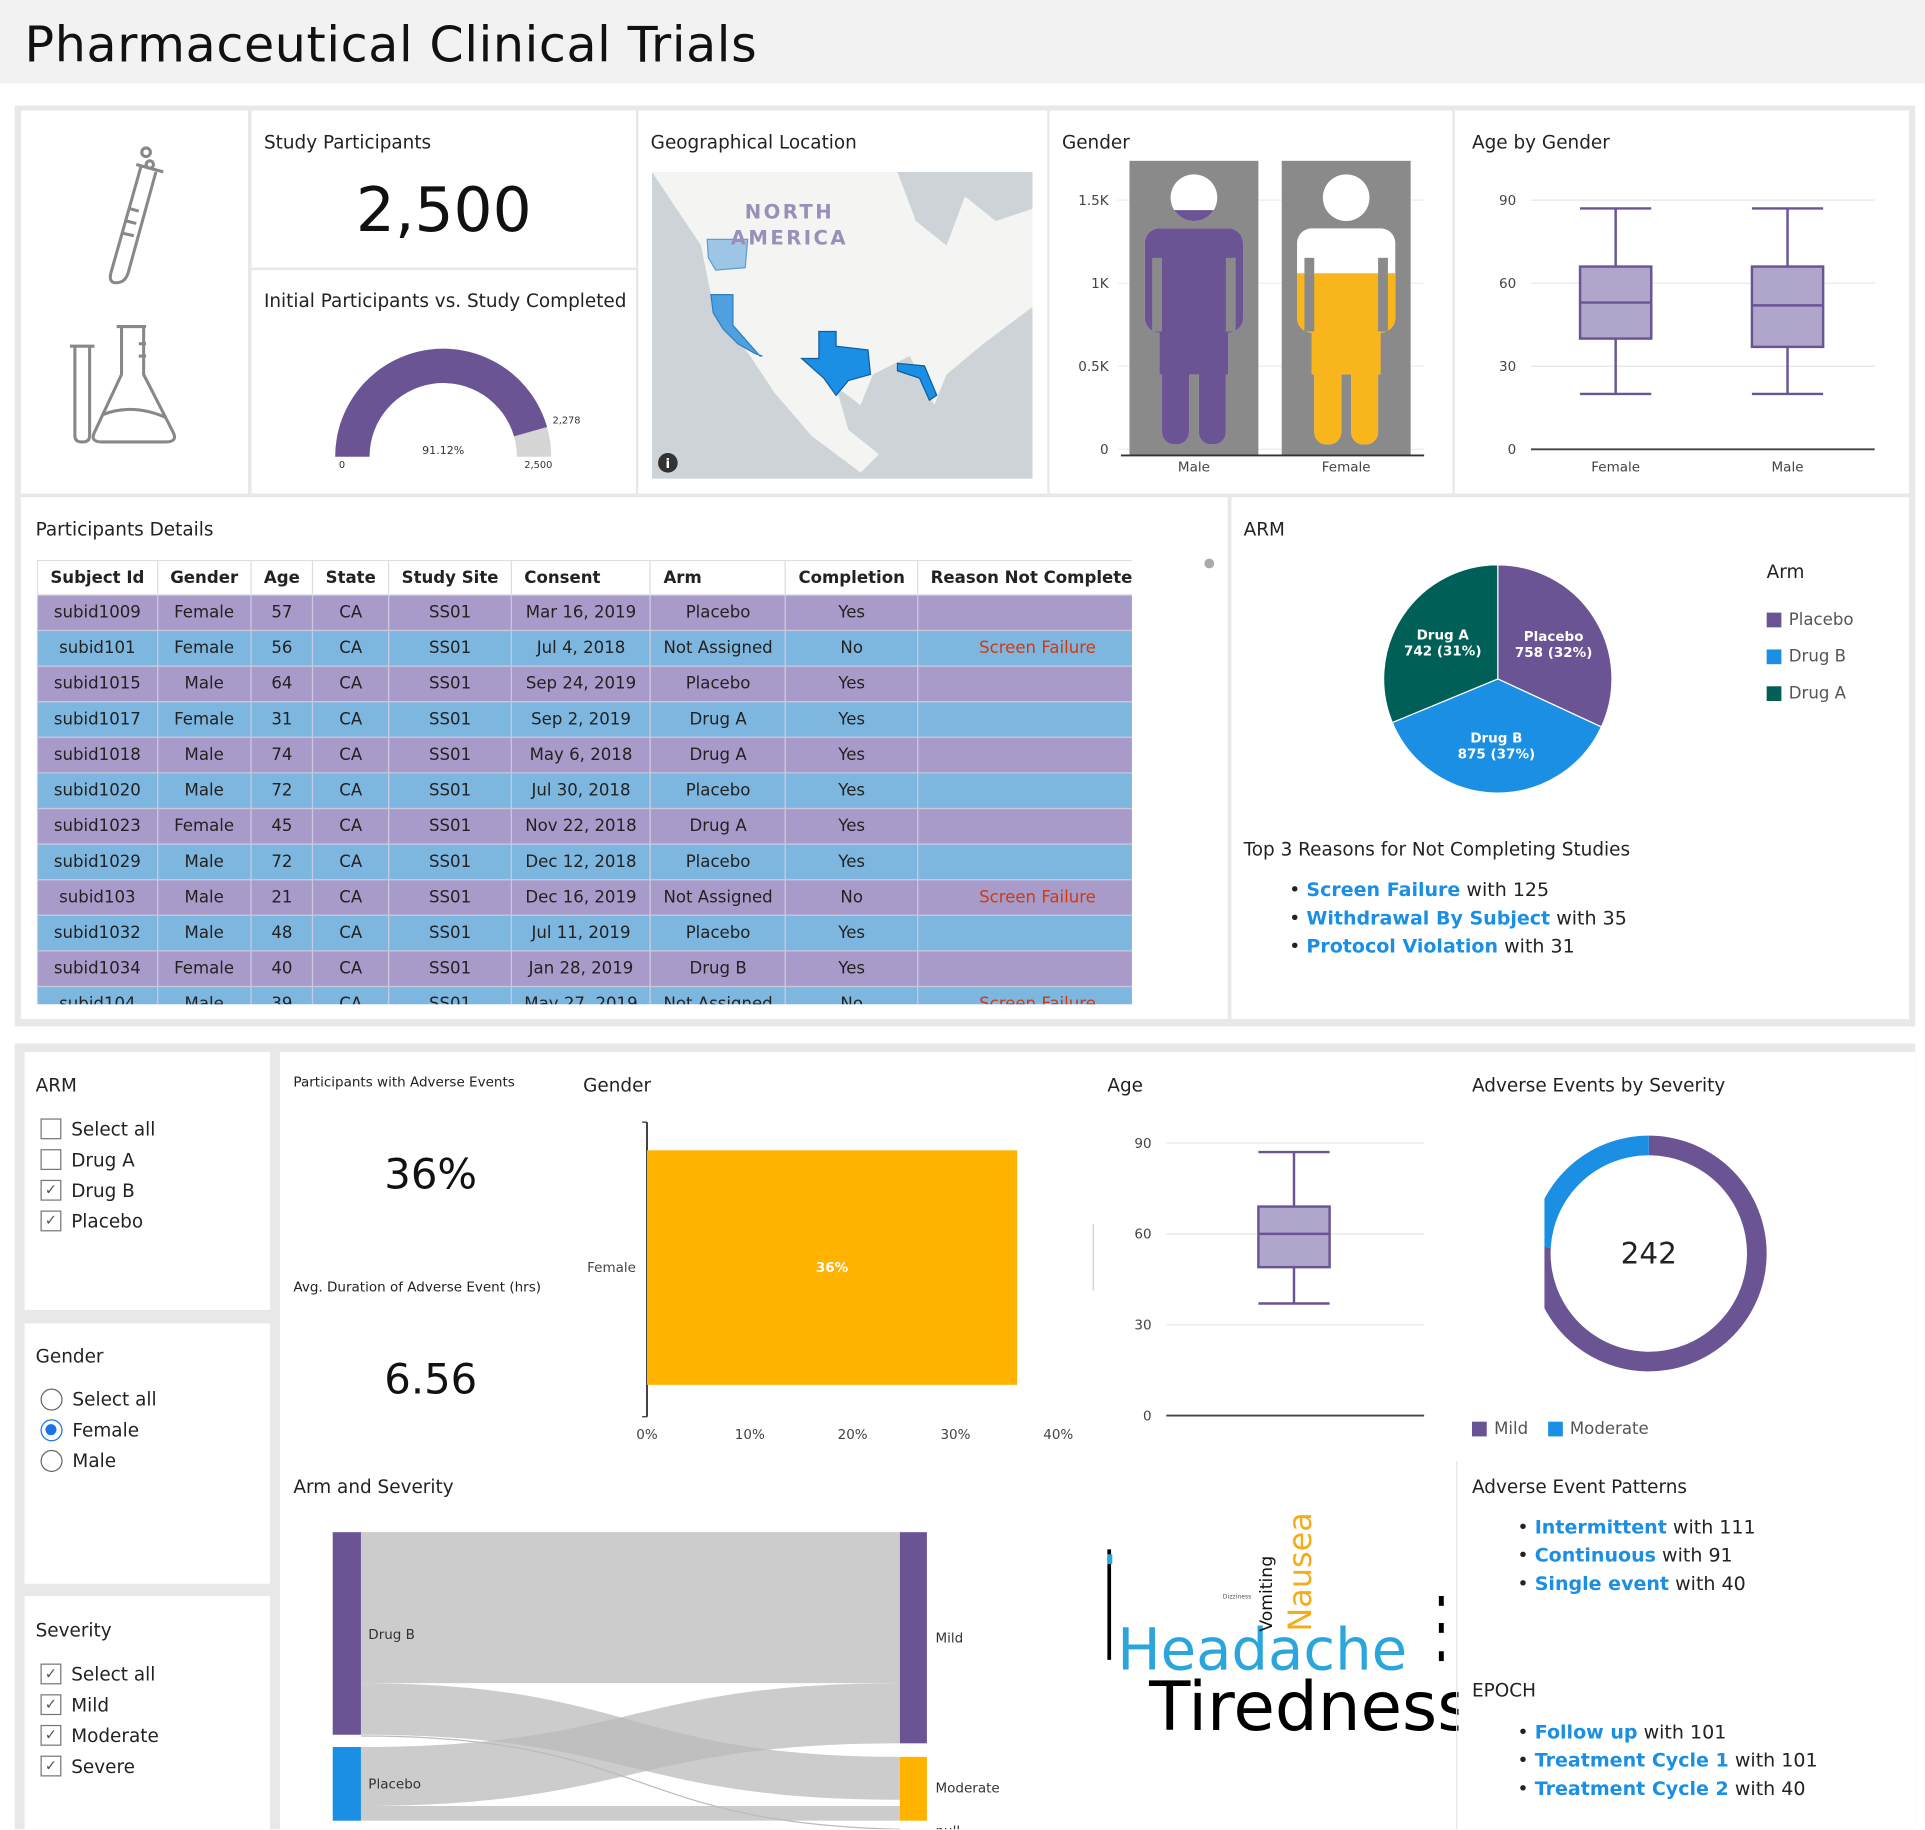  I want to click on filter-option-female: Female, so click(98, 1429).